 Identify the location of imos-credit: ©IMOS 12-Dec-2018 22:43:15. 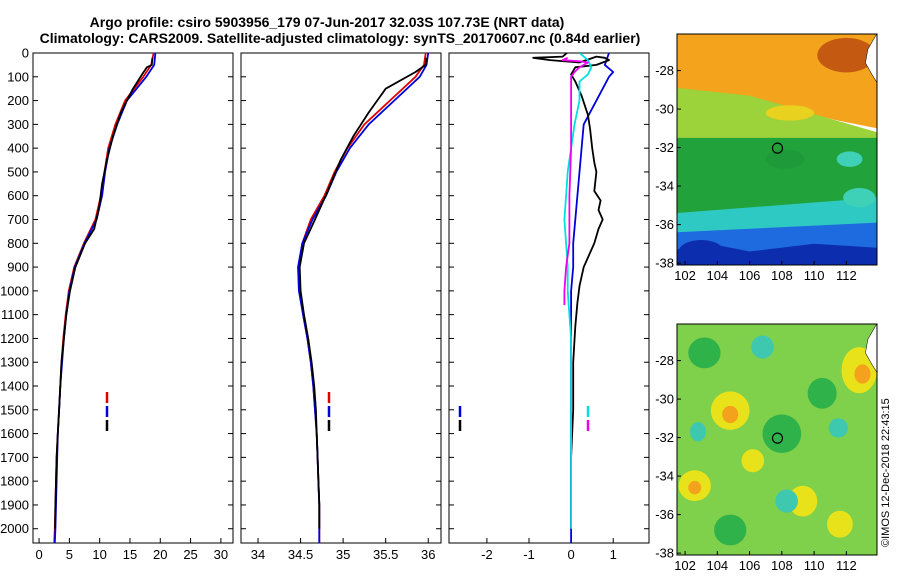
(886, 472).